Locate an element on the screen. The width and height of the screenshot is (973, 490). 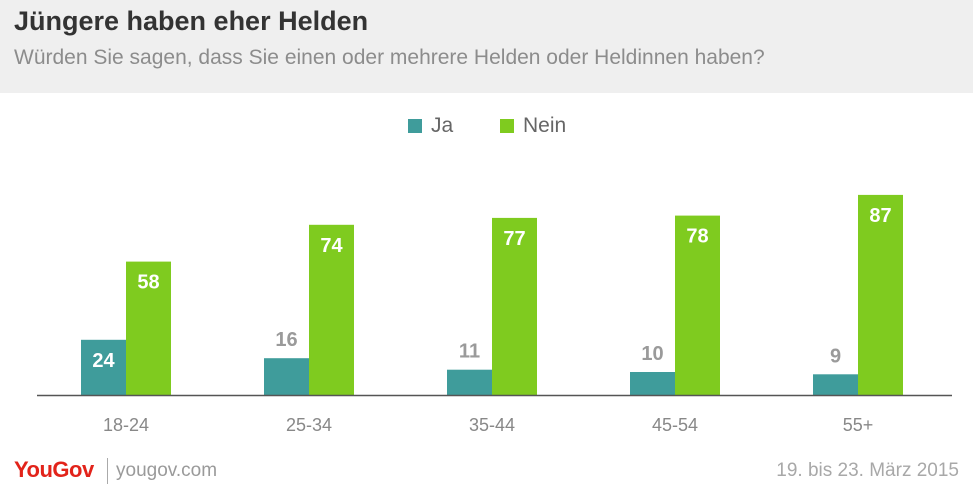
x-tick-label-55+: 55+ is located at coordinates (858, 425).